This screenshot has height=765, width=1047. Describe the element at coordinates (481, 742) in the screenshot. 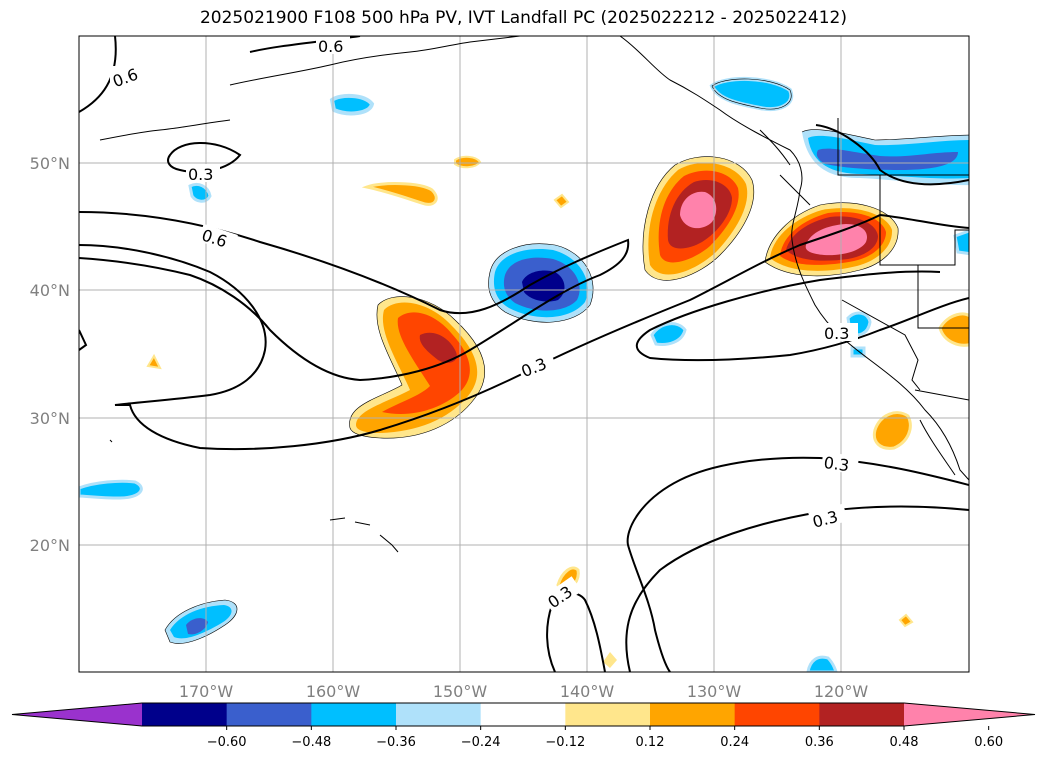

I see `colorbar-tick-label: −0.24` at that location.